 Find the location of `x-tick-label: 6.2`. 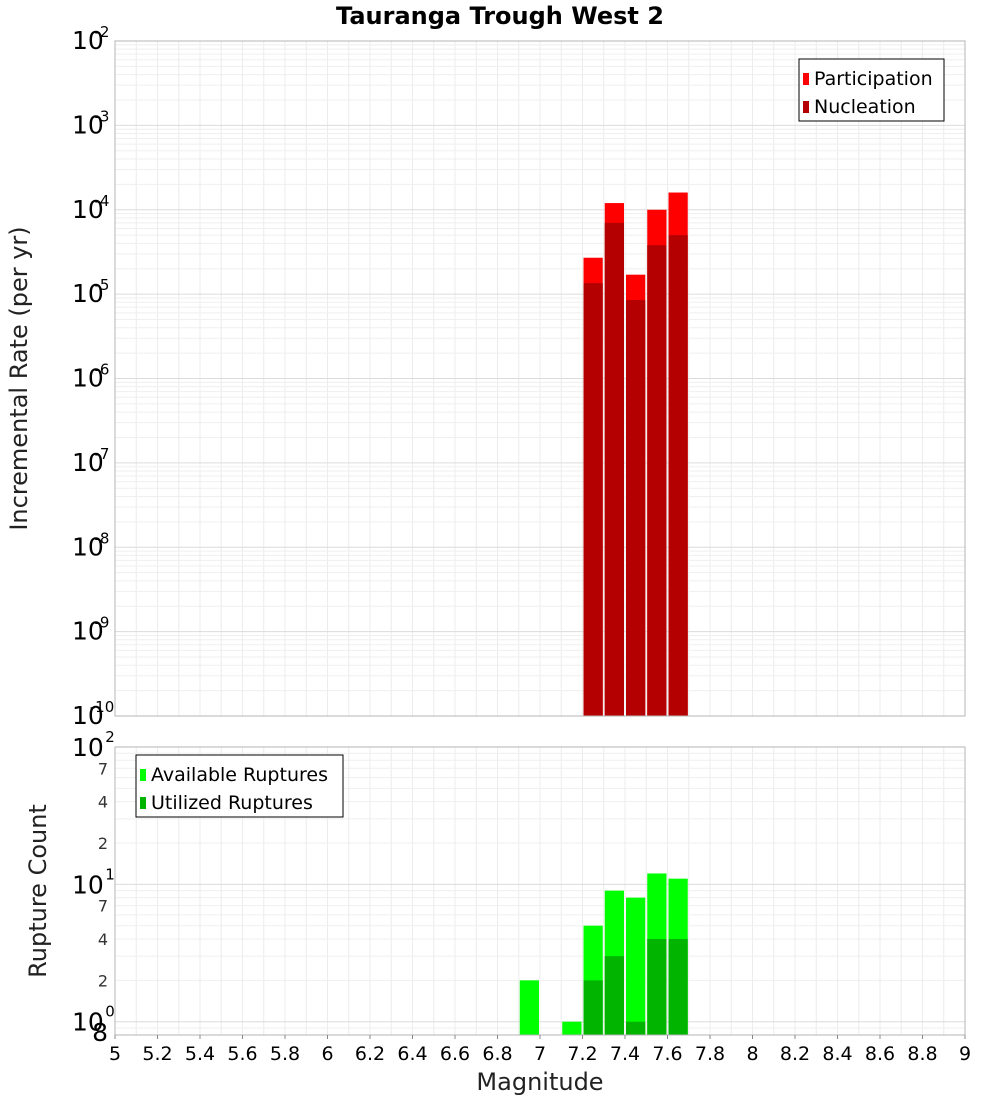

x-tick-label: 6.2 is located at coordinates (370, 1054).